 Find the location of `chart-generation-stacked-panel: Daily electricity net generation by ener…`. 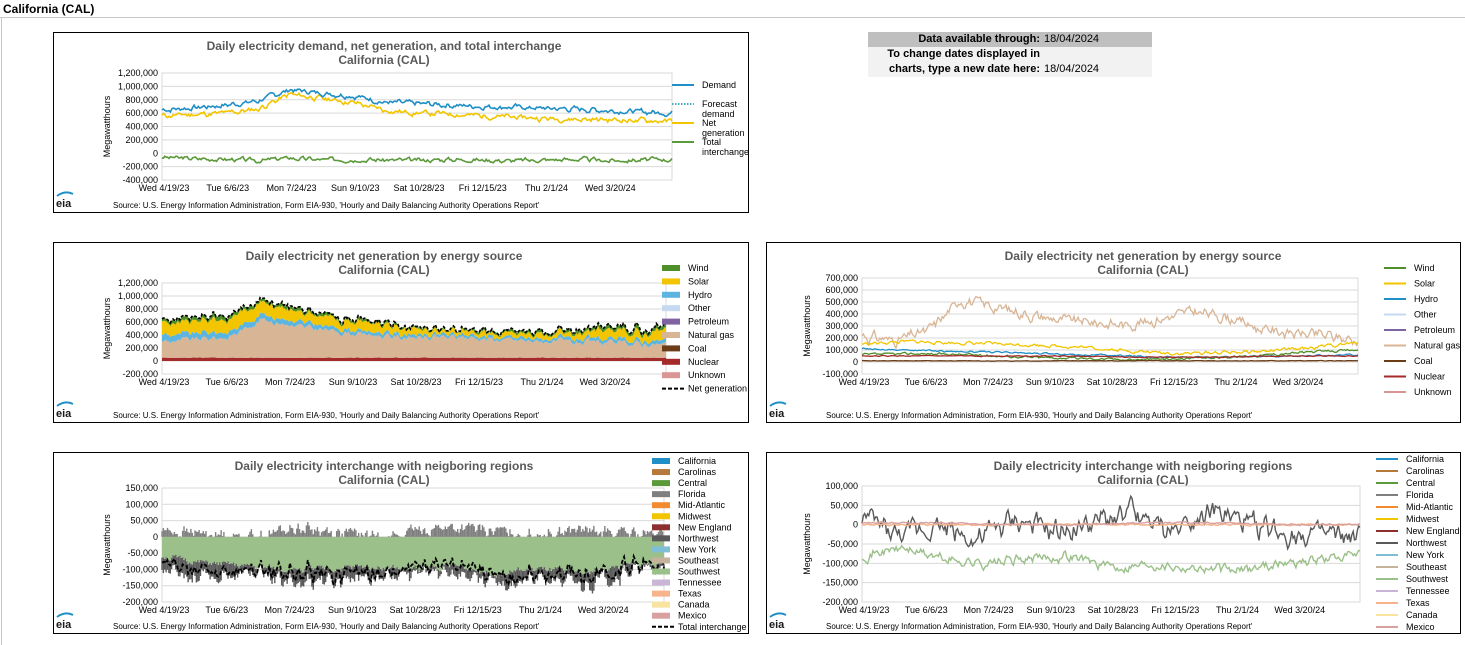

chart-generation-stacked-panel: Daily electricity net generation by ener… is located at coordinates (401, 332).